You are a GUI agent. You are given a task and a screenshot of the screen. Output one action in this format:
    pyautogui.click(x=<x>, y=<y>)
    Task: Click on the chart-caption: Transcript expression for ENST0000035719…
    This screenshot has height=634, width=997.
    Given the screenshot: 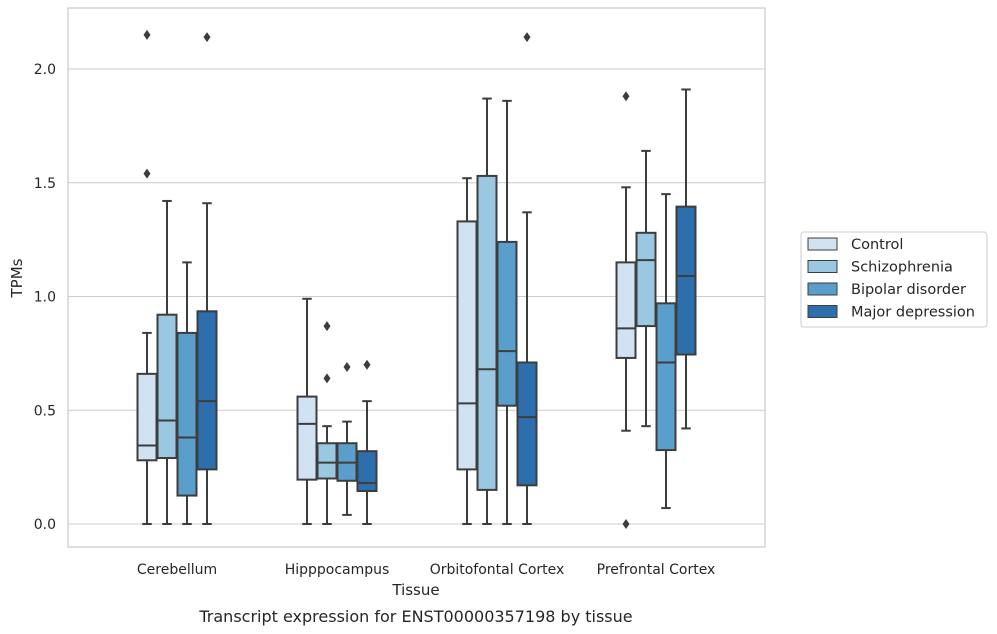 What is the action you would take?
    pyautogui.click(x=415, y=616)
    